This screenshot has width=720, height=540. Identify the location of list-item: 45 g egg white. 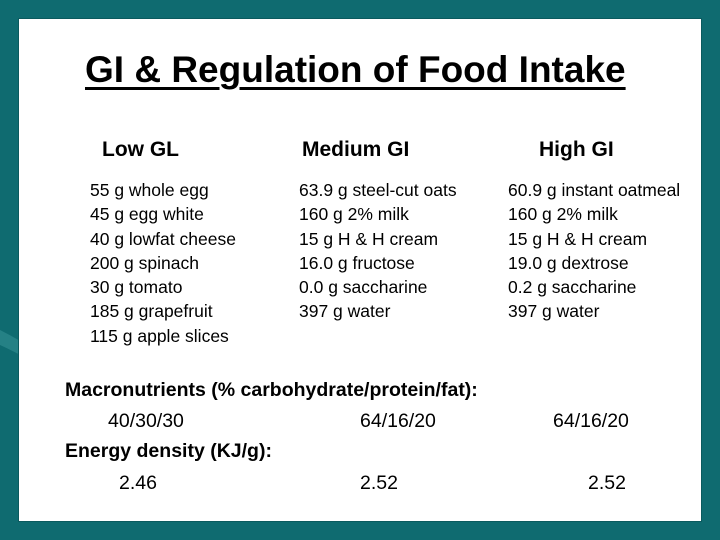
(163, 214).